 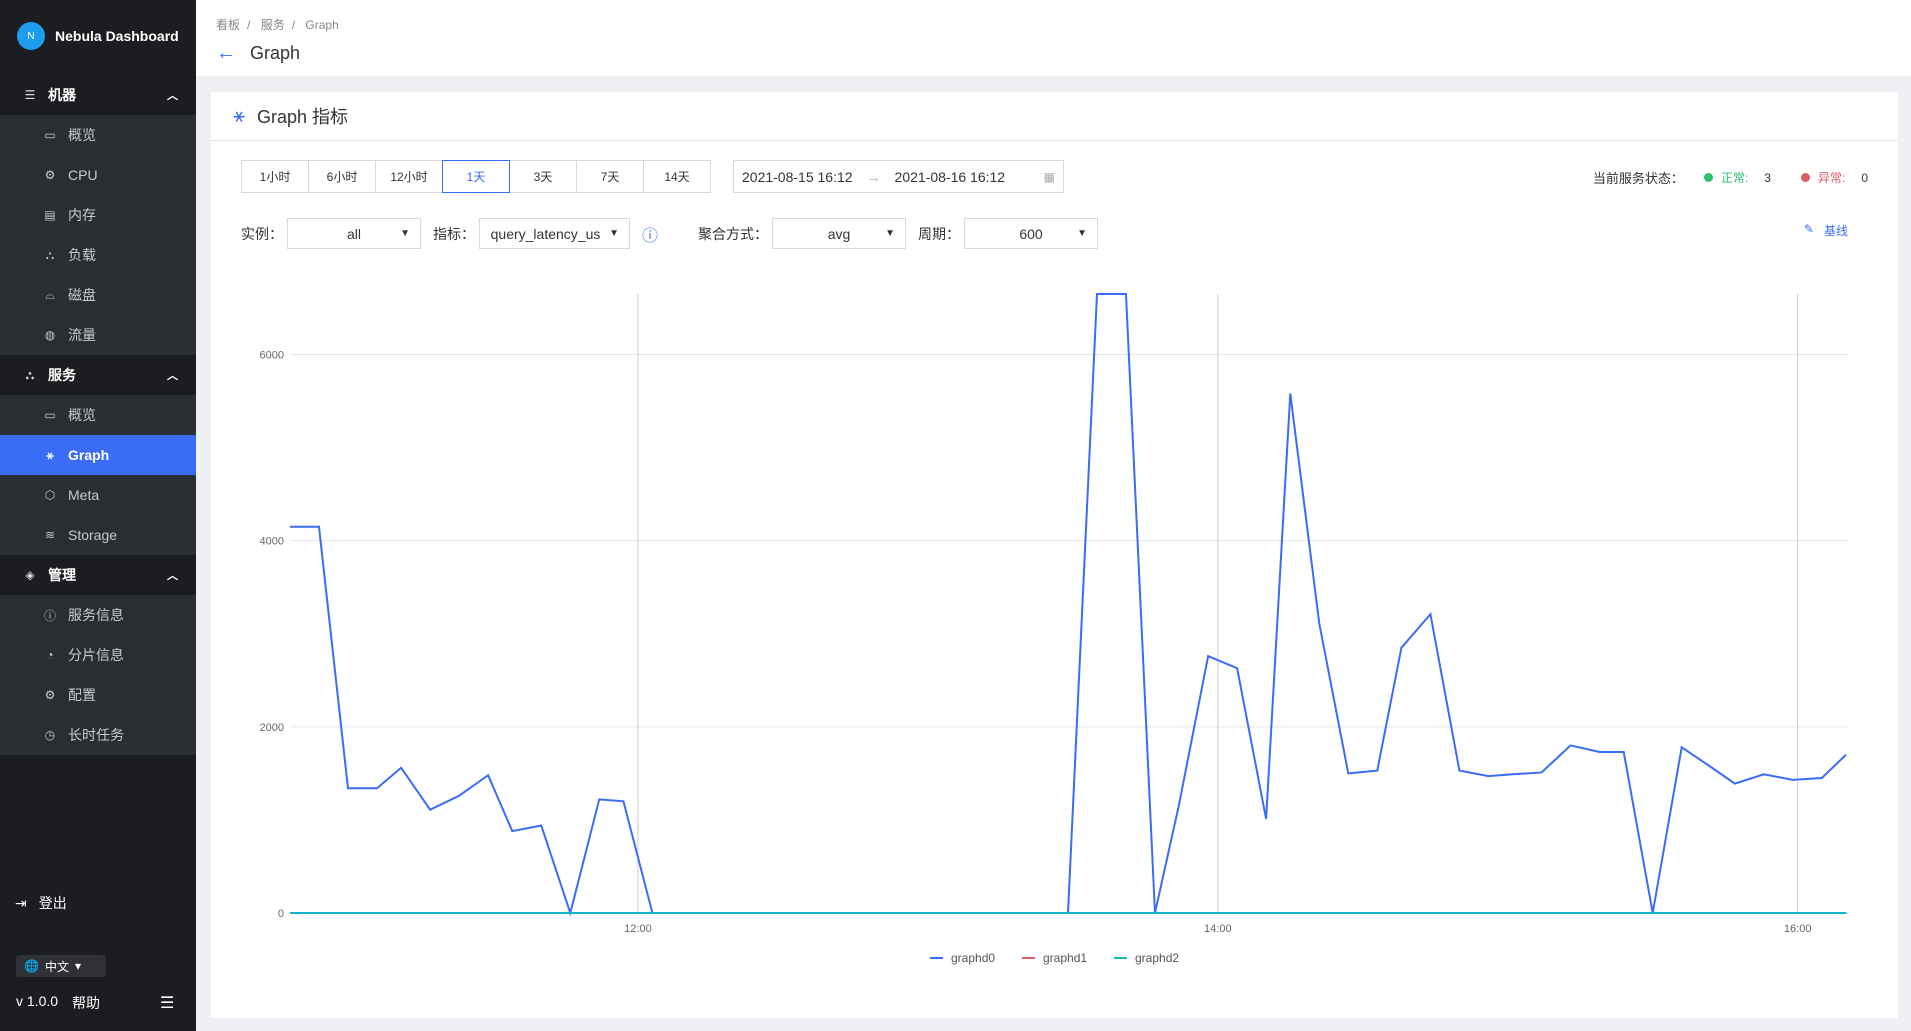 What do you see at coordinates (1157, 958) in the screenshot?
I see `legend-item: graphd2` at bounding box center [1157, 958].